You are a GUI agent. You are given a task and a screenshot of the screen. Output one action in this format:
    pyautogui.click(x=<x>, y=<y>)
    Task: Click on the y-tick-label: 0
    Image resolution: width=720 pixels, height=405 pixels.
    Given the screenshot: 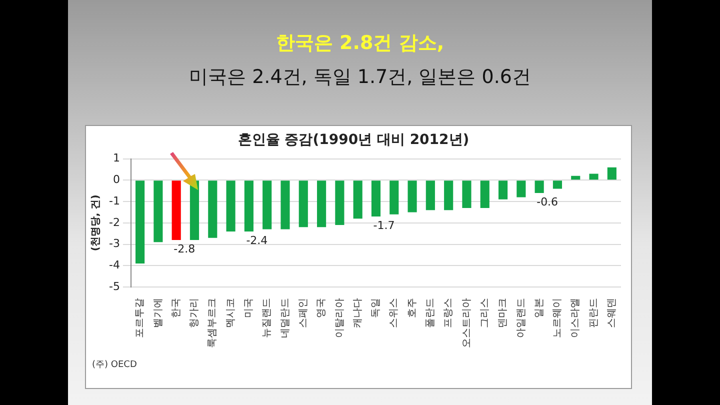 What is the action you would take?
    pyautogui.click(x=116, y=179)
    